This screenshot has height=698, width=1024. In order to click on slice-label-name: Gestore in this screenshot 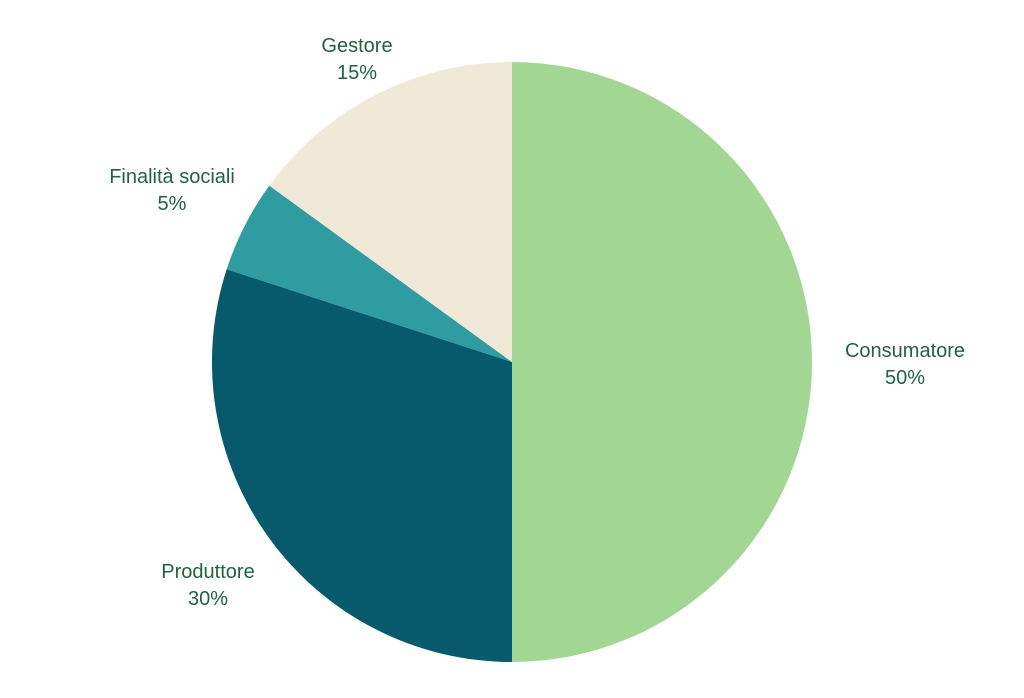, I will do `click(356, 46)`.